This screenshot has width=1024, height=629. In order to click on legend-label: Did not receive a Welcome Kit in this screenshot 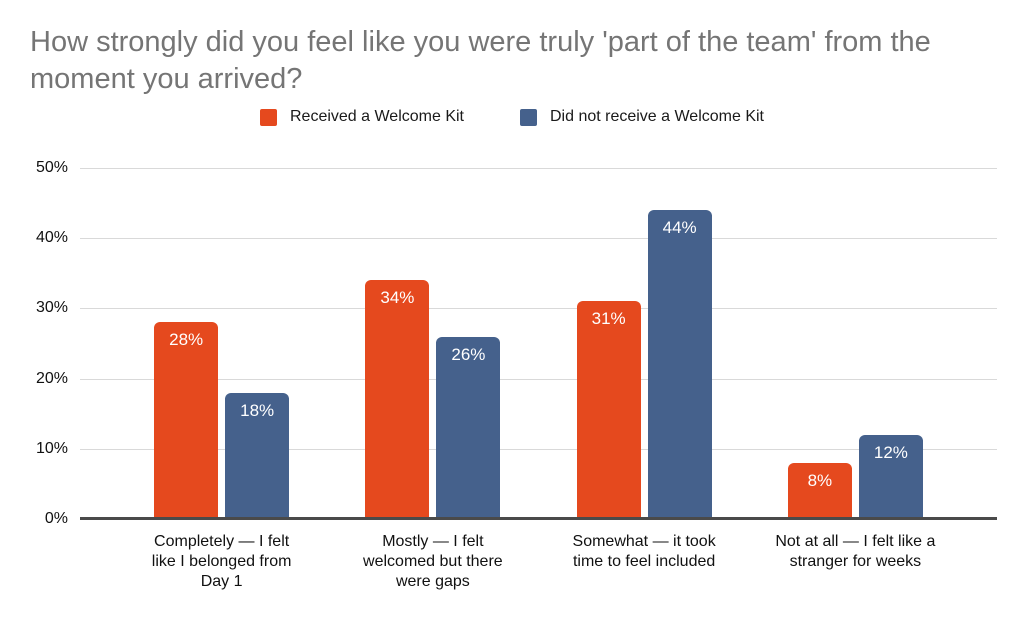, I will do `click(656, 116)`.